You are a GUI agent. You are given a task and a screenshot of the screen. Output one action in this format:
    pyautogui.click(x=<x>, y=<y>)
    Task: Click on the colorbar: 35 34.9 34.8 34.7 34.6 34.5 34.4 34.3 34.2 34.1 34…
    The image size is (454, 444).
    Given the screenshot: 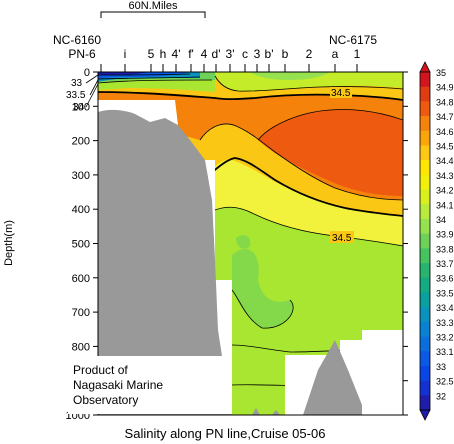 What is the action you would take?
    pyautogui.click(x=436, y=241)
    